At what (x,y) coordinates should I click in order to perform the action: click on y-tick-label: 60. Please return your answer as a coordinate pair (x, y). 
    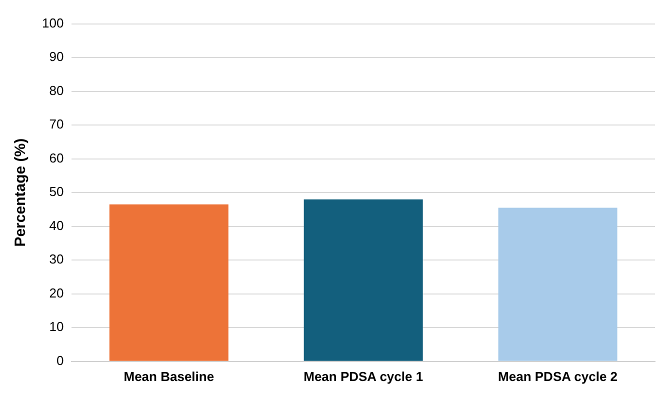
    Looking at the image, I should click on (56, 158).